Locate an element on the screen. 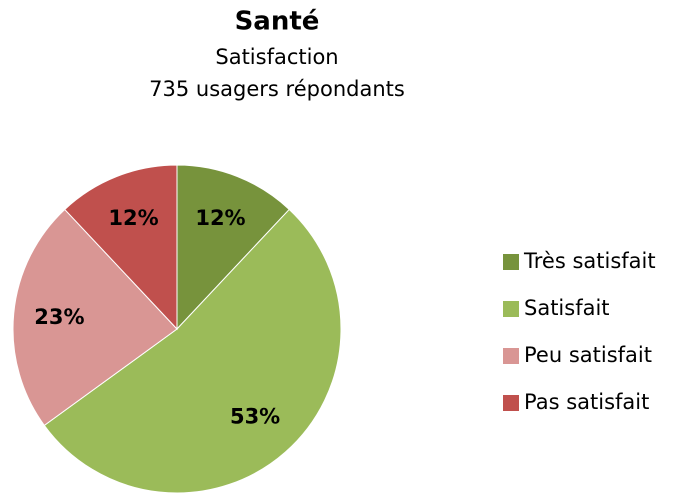 This screenshot has width=675, height=493. legend-label: Pas satisfait is located at coordinates (586, 402).